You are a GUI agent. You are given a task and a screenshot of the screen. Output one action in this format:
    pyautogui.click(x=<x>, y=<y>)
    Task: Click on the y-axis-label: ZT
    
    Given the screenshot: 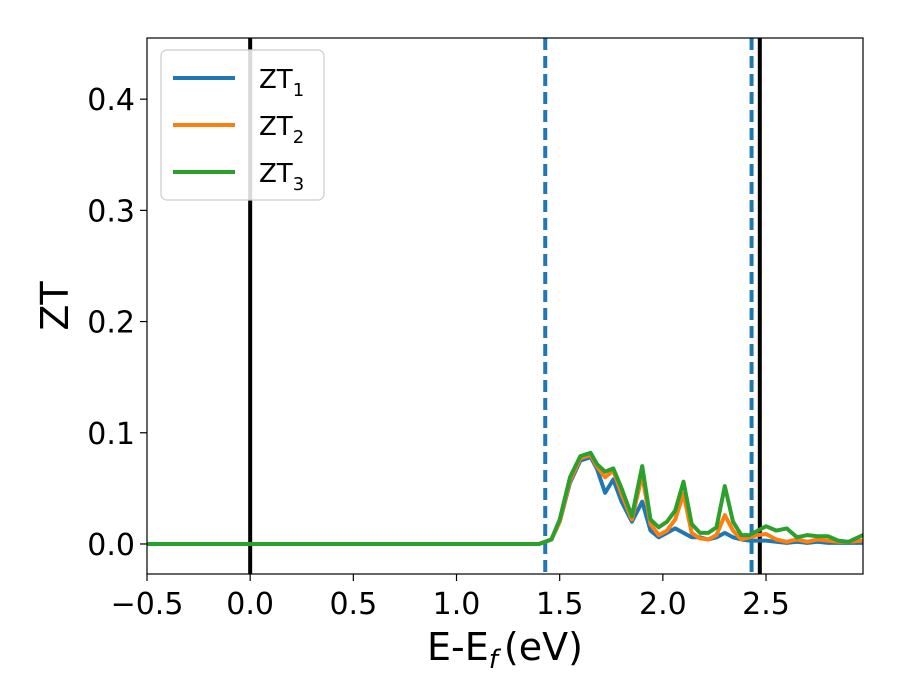 What is the action you would take?
    pyautogui.click(x=55, y=306)
    